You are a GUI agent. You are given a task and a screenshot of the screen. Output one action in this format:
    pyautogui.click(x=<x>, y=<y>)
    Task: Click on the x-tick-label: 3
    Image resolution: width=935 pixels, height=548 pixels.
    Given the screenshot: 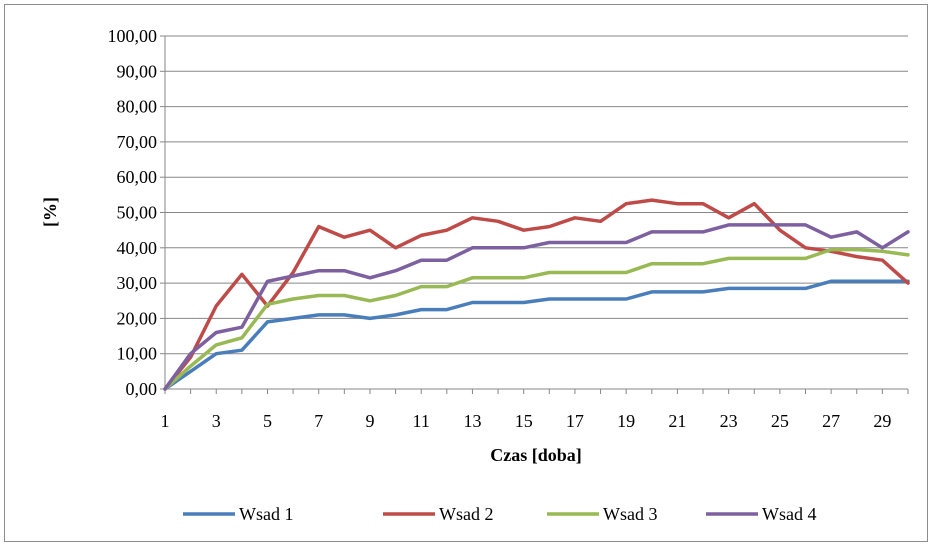 What is the action you would take?
    pyautogui.click(x=216, y=421)
    